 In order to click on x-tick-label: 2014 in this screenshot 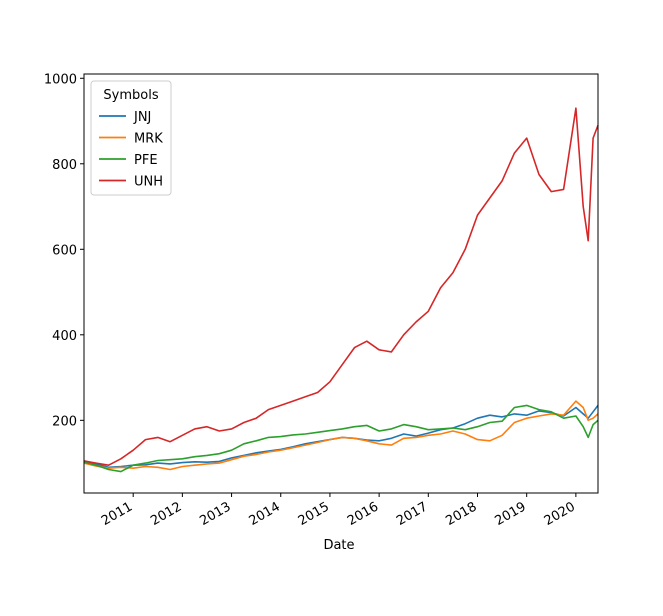, I will do `click(265, 514)`.